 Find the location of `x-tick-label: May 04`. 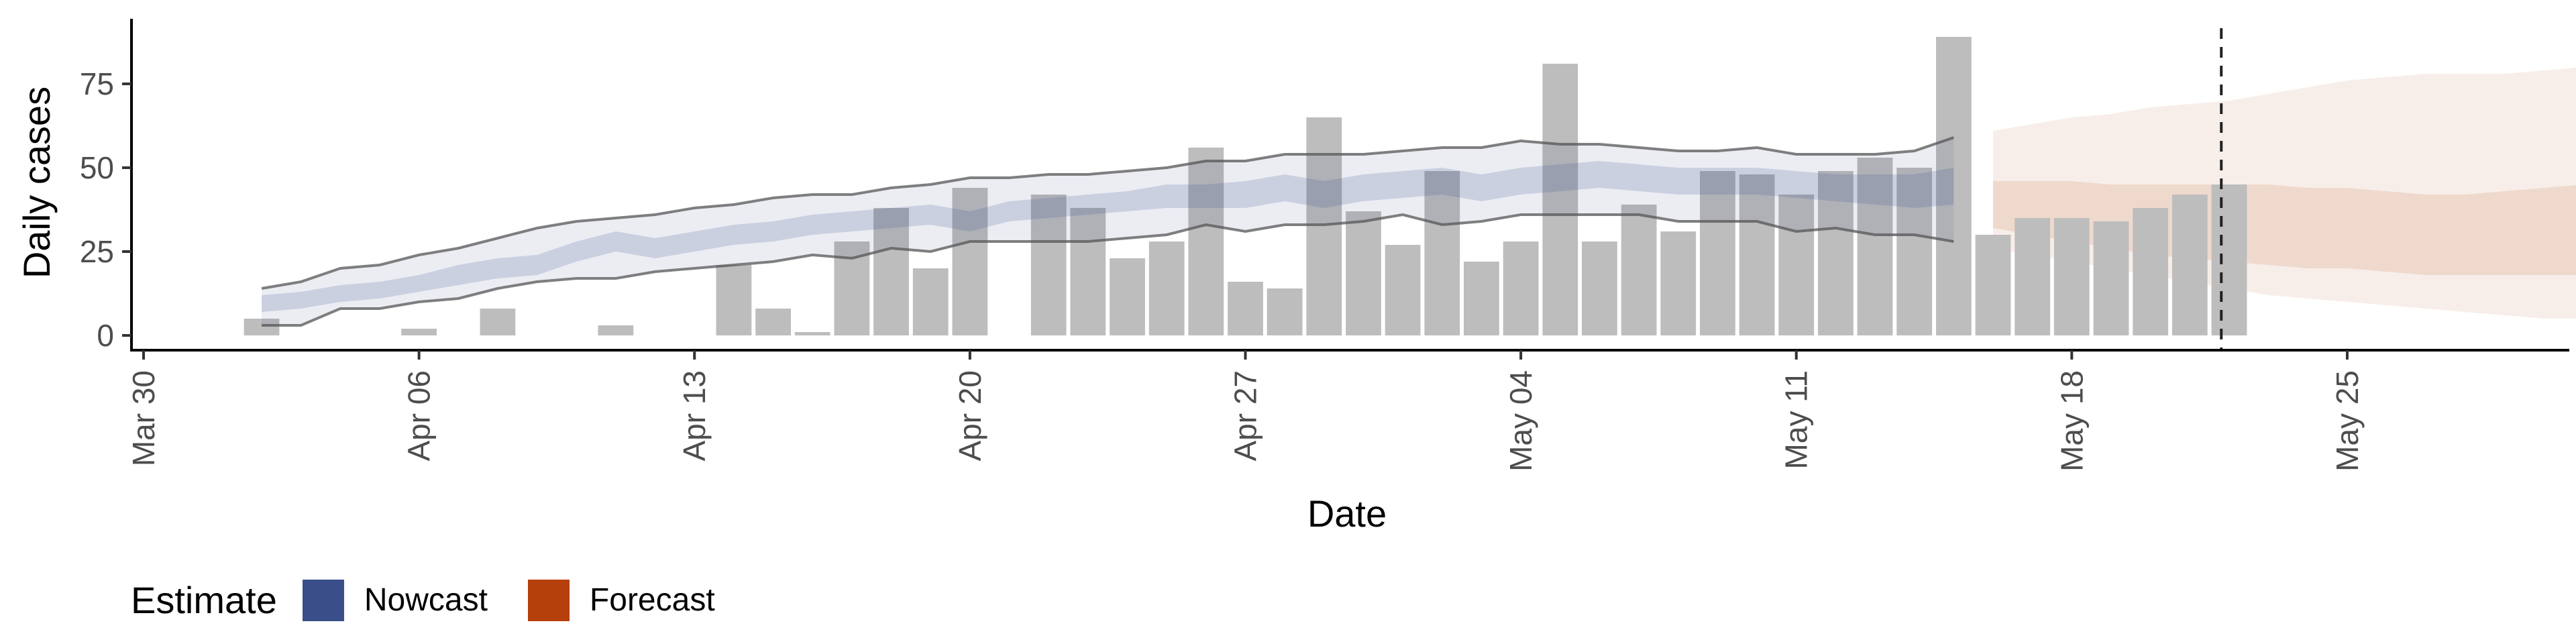

x-tick-label: May 04 is located at coordinates (1520, 421).